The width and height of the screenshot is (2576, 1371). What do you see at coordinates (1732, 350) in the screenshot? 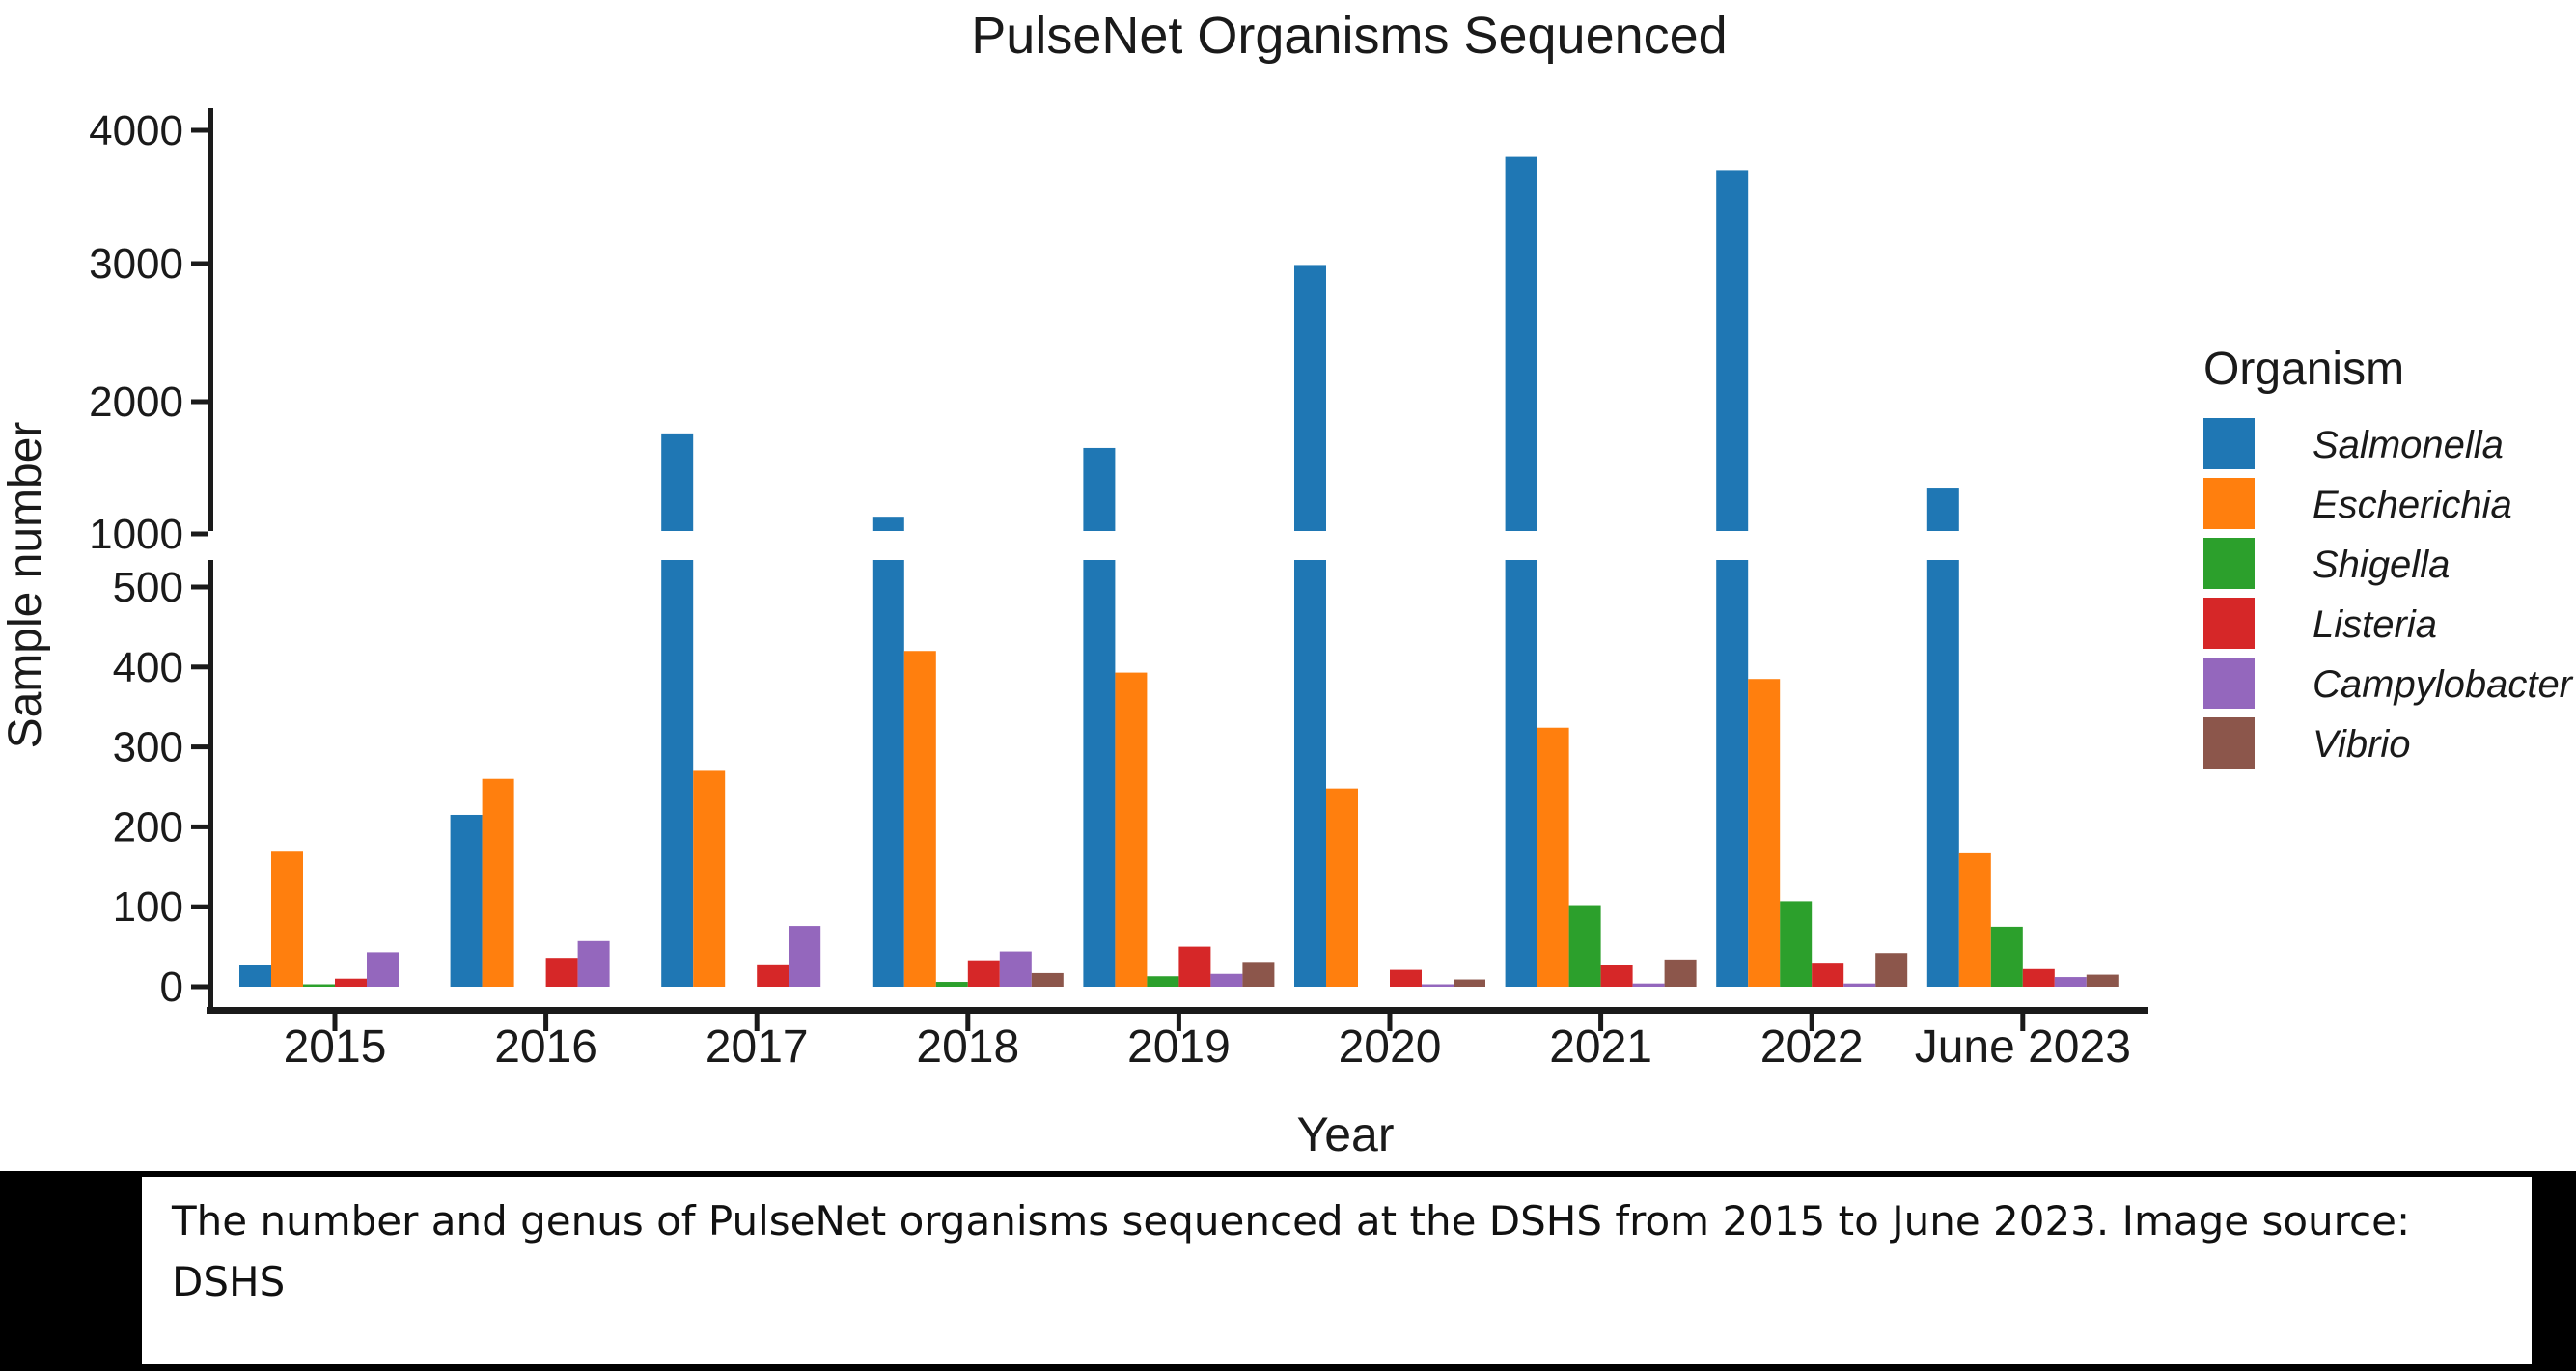
I see `bar-salmonella-2022-upper` at bounding box center [1732, 350].